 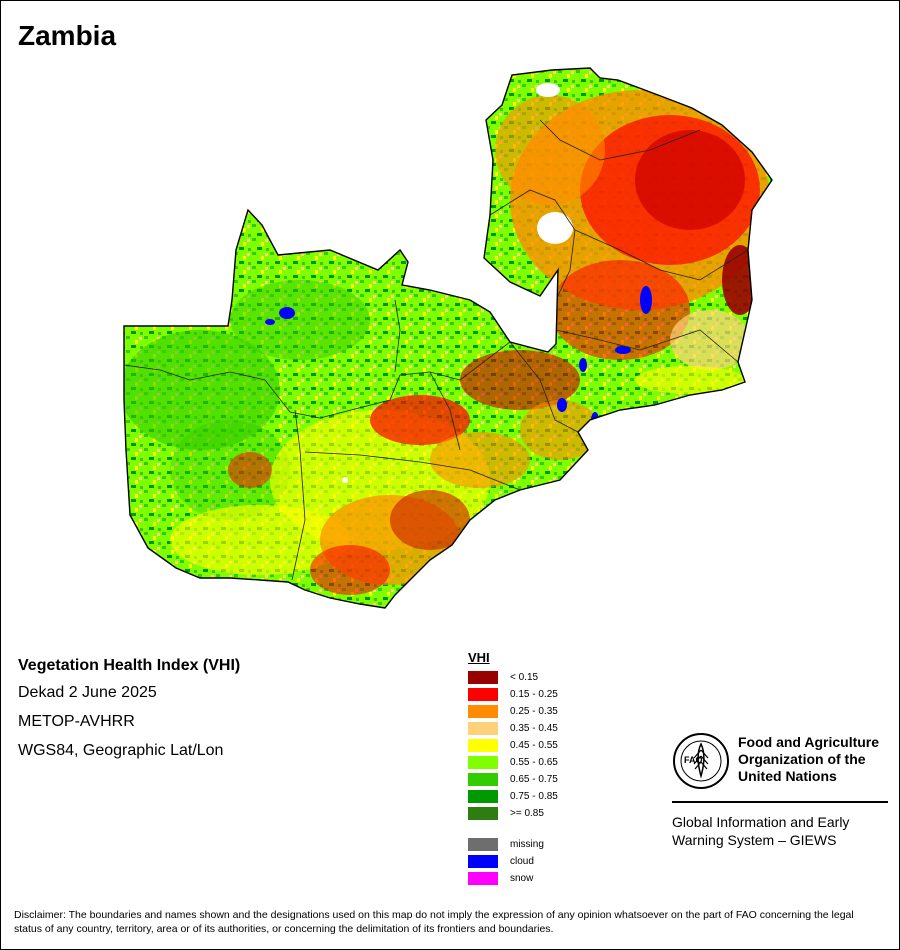 I want to click on legend-label: < 0.15, so click(x=524, y=677).